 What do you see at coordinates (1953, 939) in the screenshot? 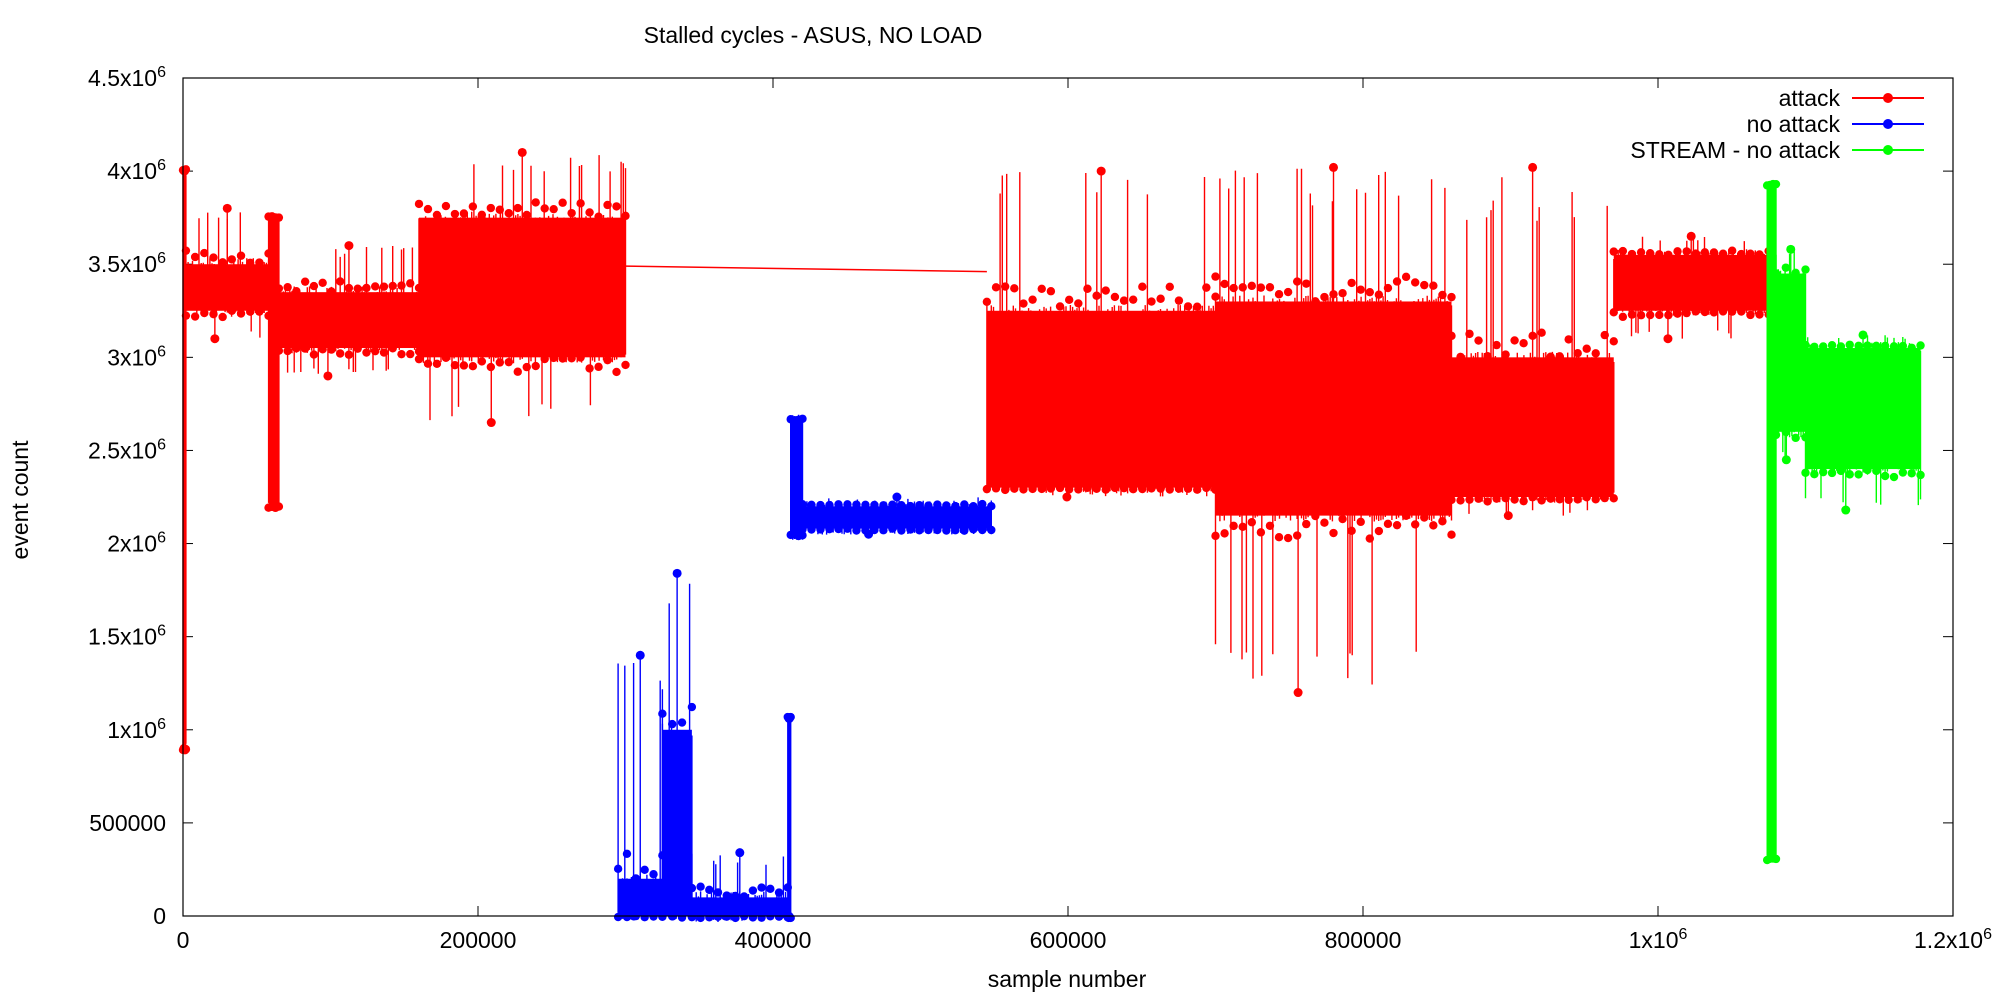
I see `x-tick-label: 1.2x106` at bounding box center [1953, 939].